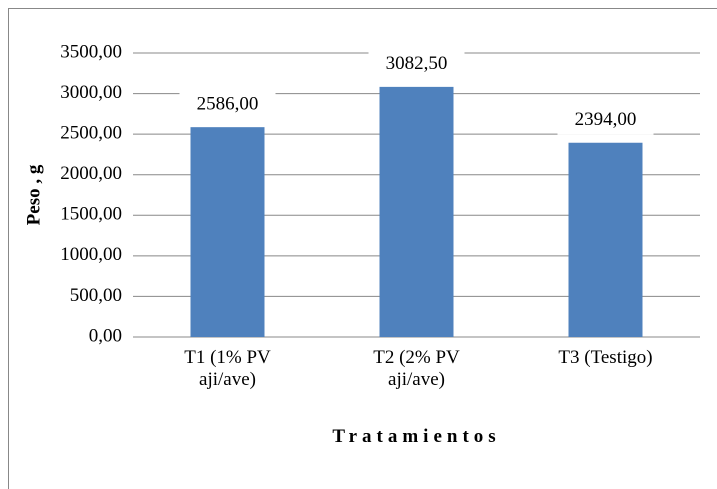 This screenshot has height=489, width=717. Describe the element at coordinates (605, 357) in the screenshot. I see `x-tick-label: T3 (Testigo)` at that location.